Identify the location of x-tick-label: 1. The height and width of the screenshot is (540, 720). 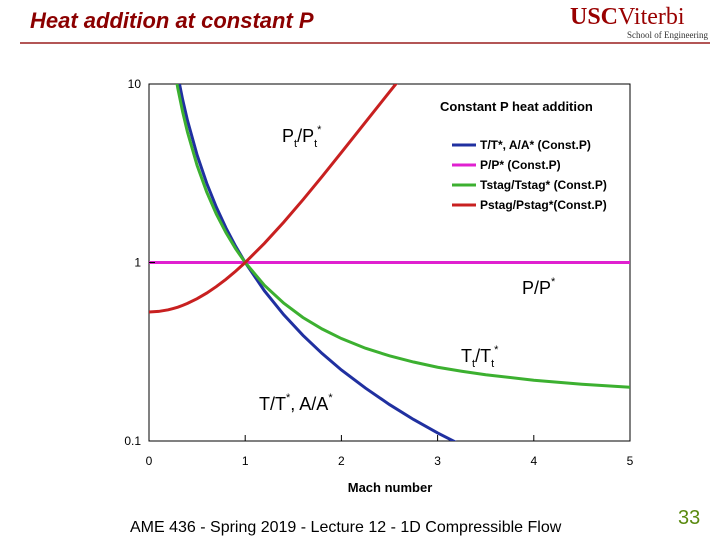
(245, 461).